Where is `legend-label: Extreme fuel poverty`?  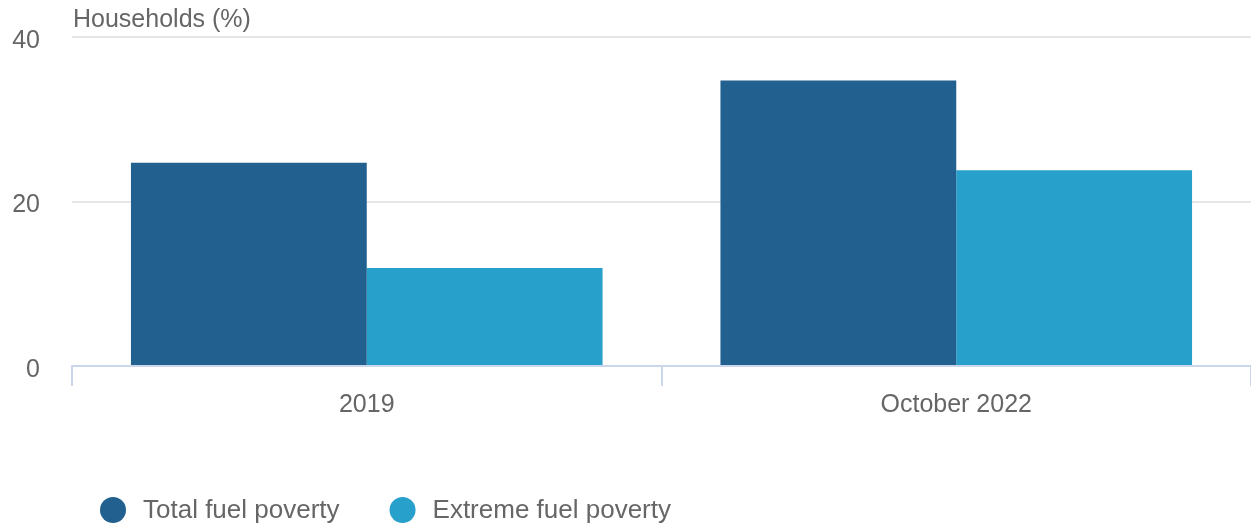 legend-label: Extreme fuel poverty is located at coordinates (551, 509).